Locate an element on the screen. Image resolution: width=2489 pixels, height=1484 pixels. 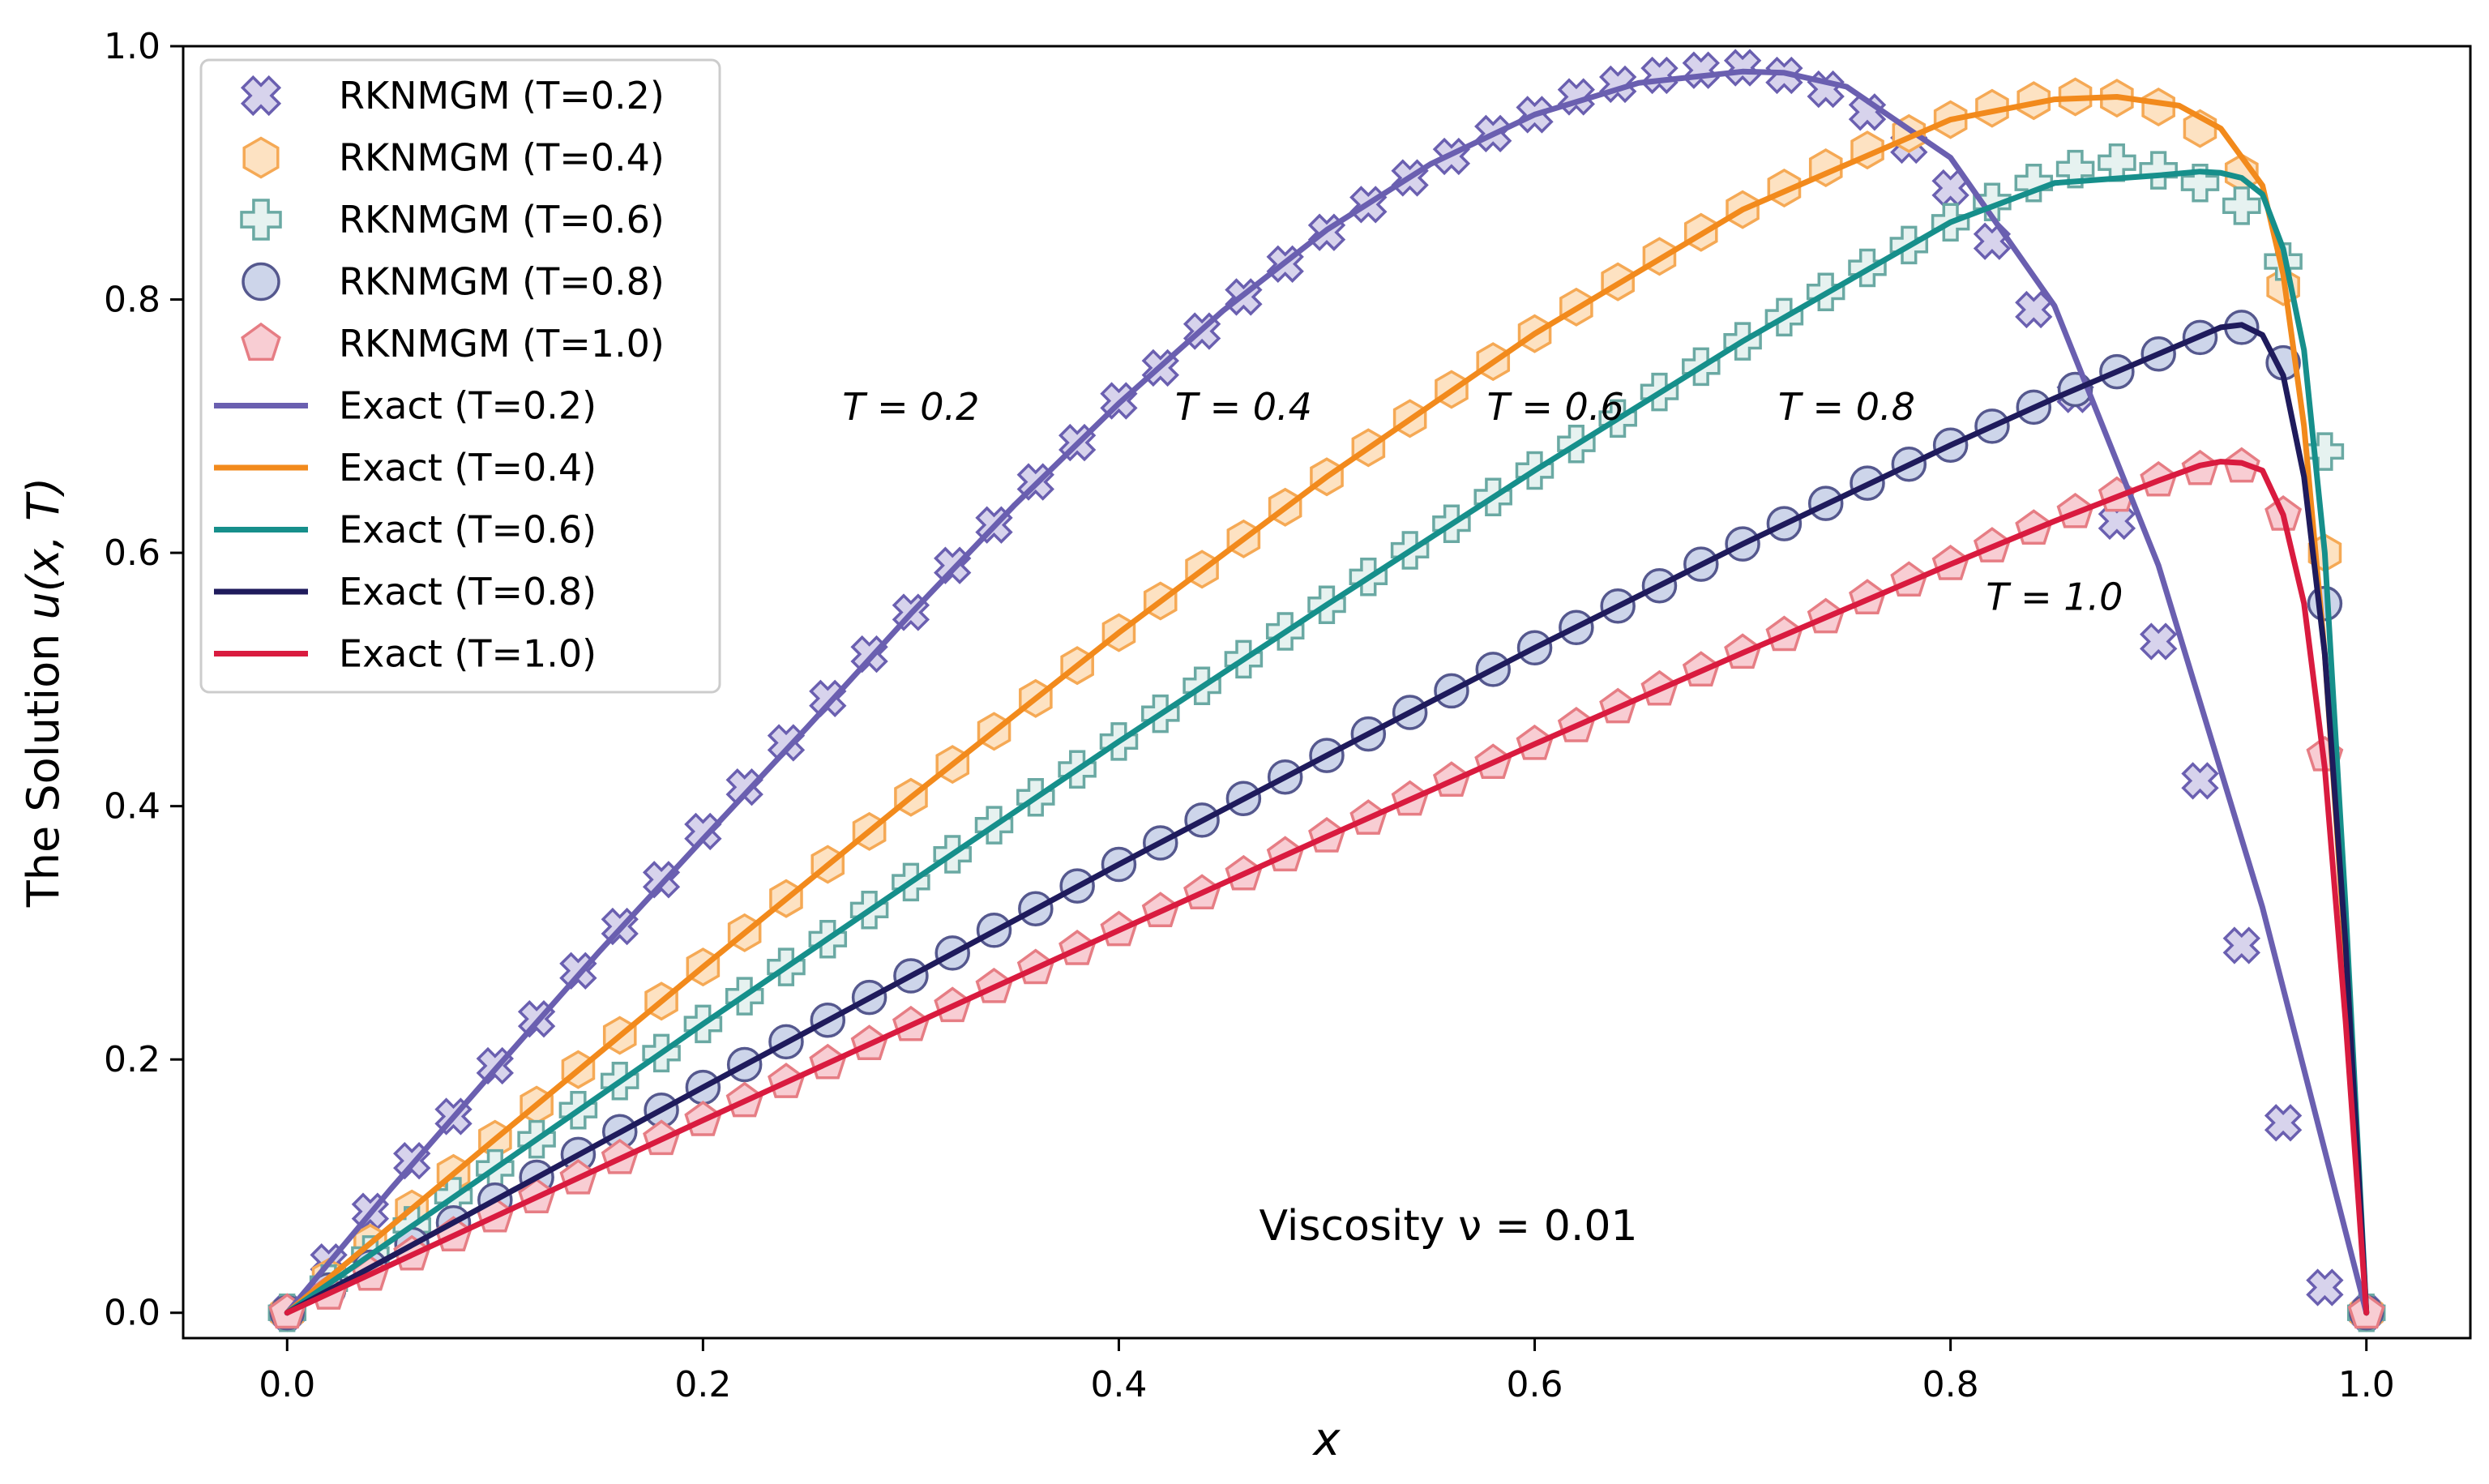
y-tick-label: 0.2 is located at coordinates (132, 1059).